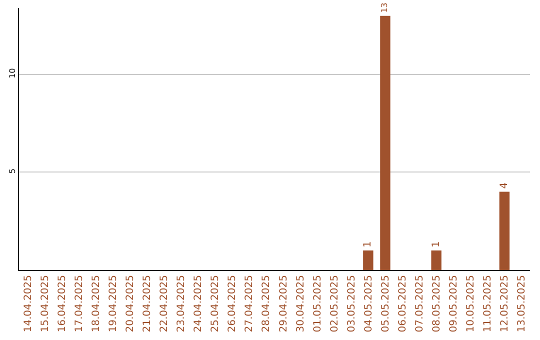  Describe the element at coordinates (334, 303) in the screenshot. I see `x-tick-label: 02.05.2025` at that location.